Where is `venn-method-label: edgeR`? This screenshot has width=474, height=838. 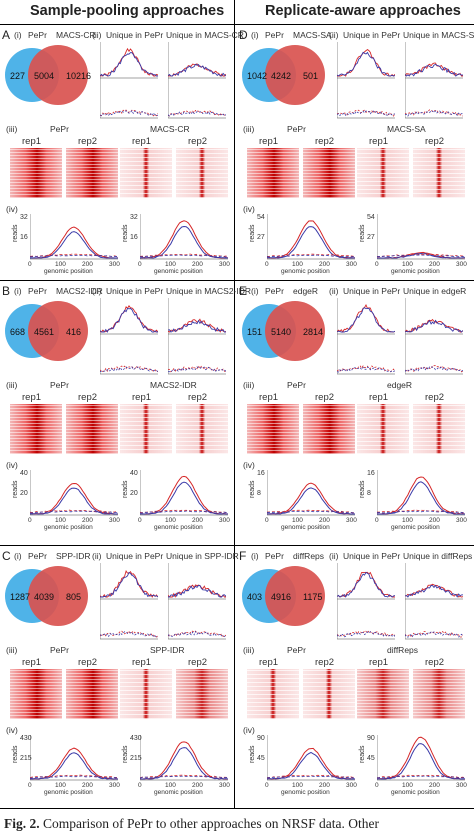
venn-method-label: edgeR is located at coordinates (306, 291).